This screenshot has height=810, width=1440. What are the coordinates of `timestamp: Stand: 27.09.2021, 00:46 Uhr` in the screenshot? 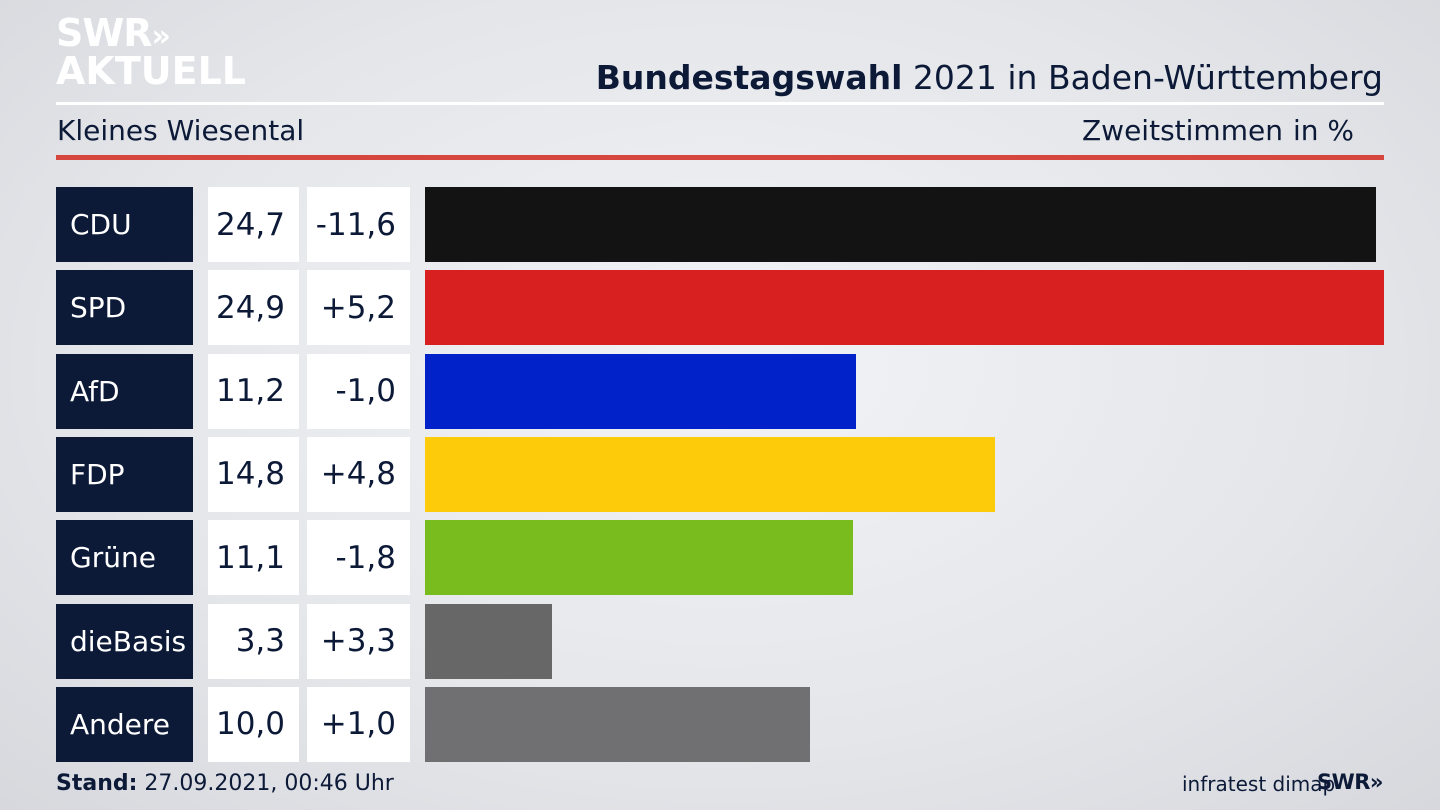 It's located at (225, 783).